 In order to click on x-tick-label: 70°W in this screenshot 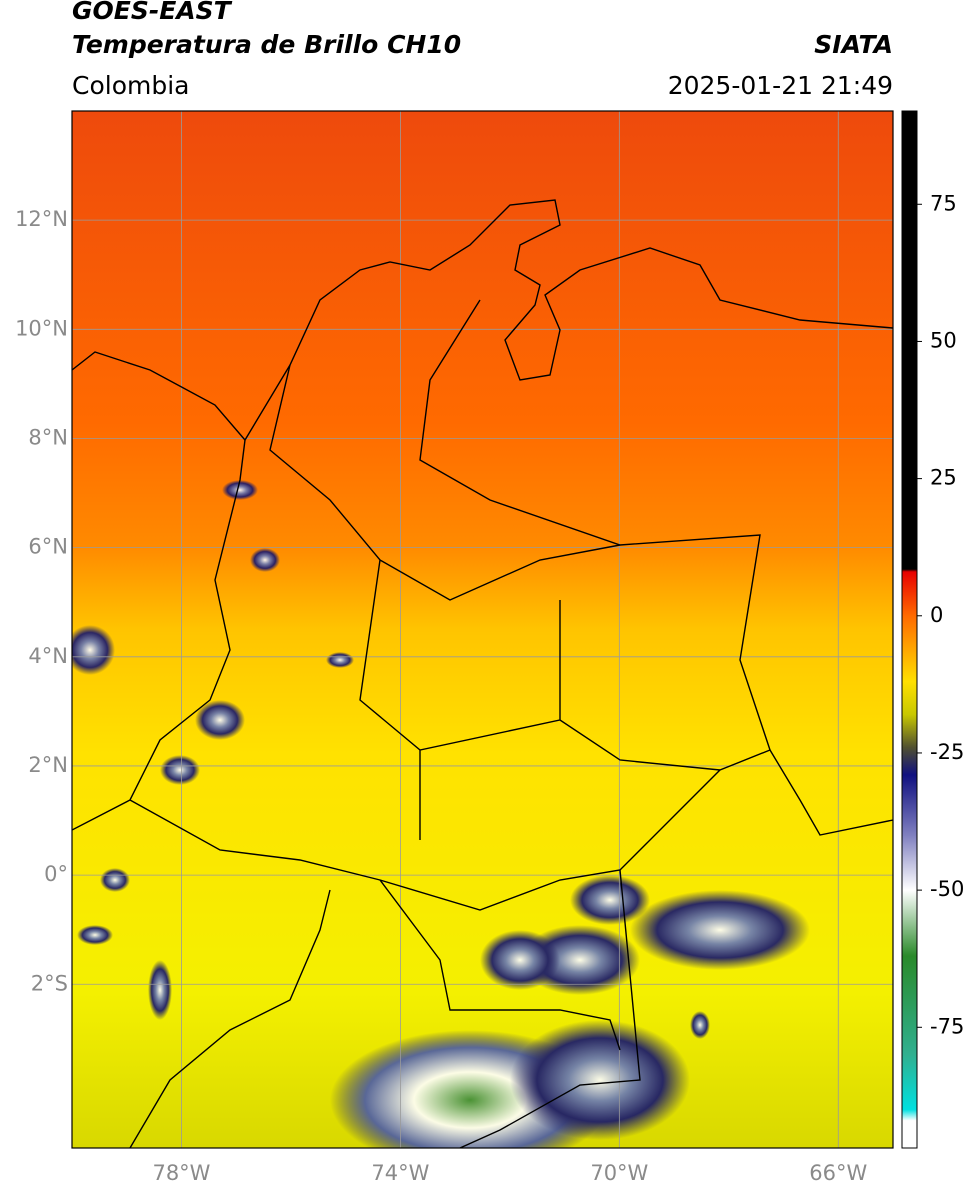, I will do `click(619, 1173)`.